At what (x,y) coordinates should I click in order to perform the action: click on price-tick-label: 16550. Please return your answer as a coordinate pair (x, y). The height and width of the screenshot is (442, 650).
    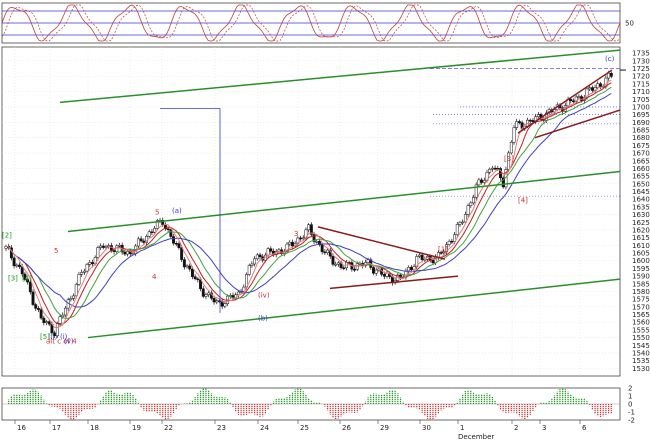
    Looking at the image, I should click on (641, 177).